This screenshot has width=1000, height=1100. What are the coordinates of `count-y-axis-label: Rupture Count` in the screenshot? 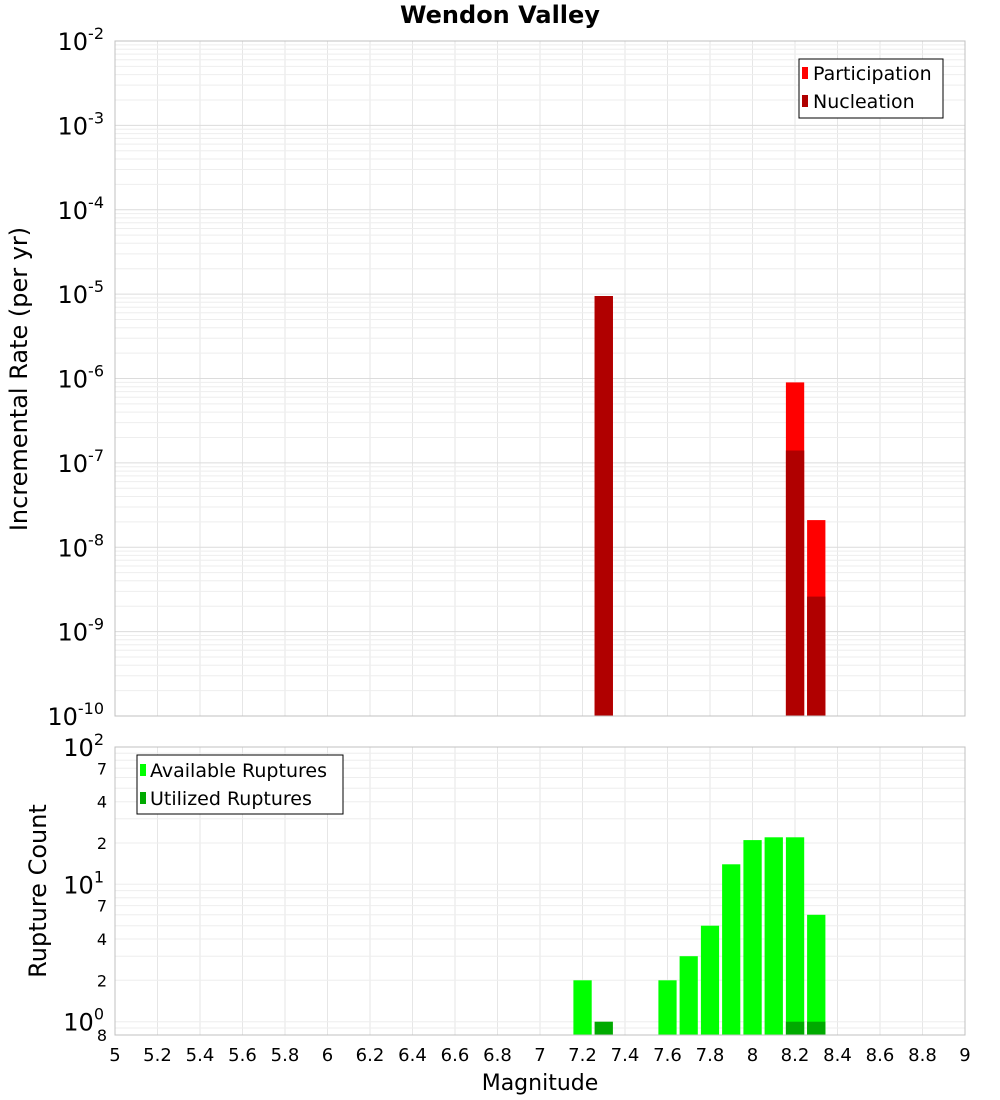 It's located at (38, 891).